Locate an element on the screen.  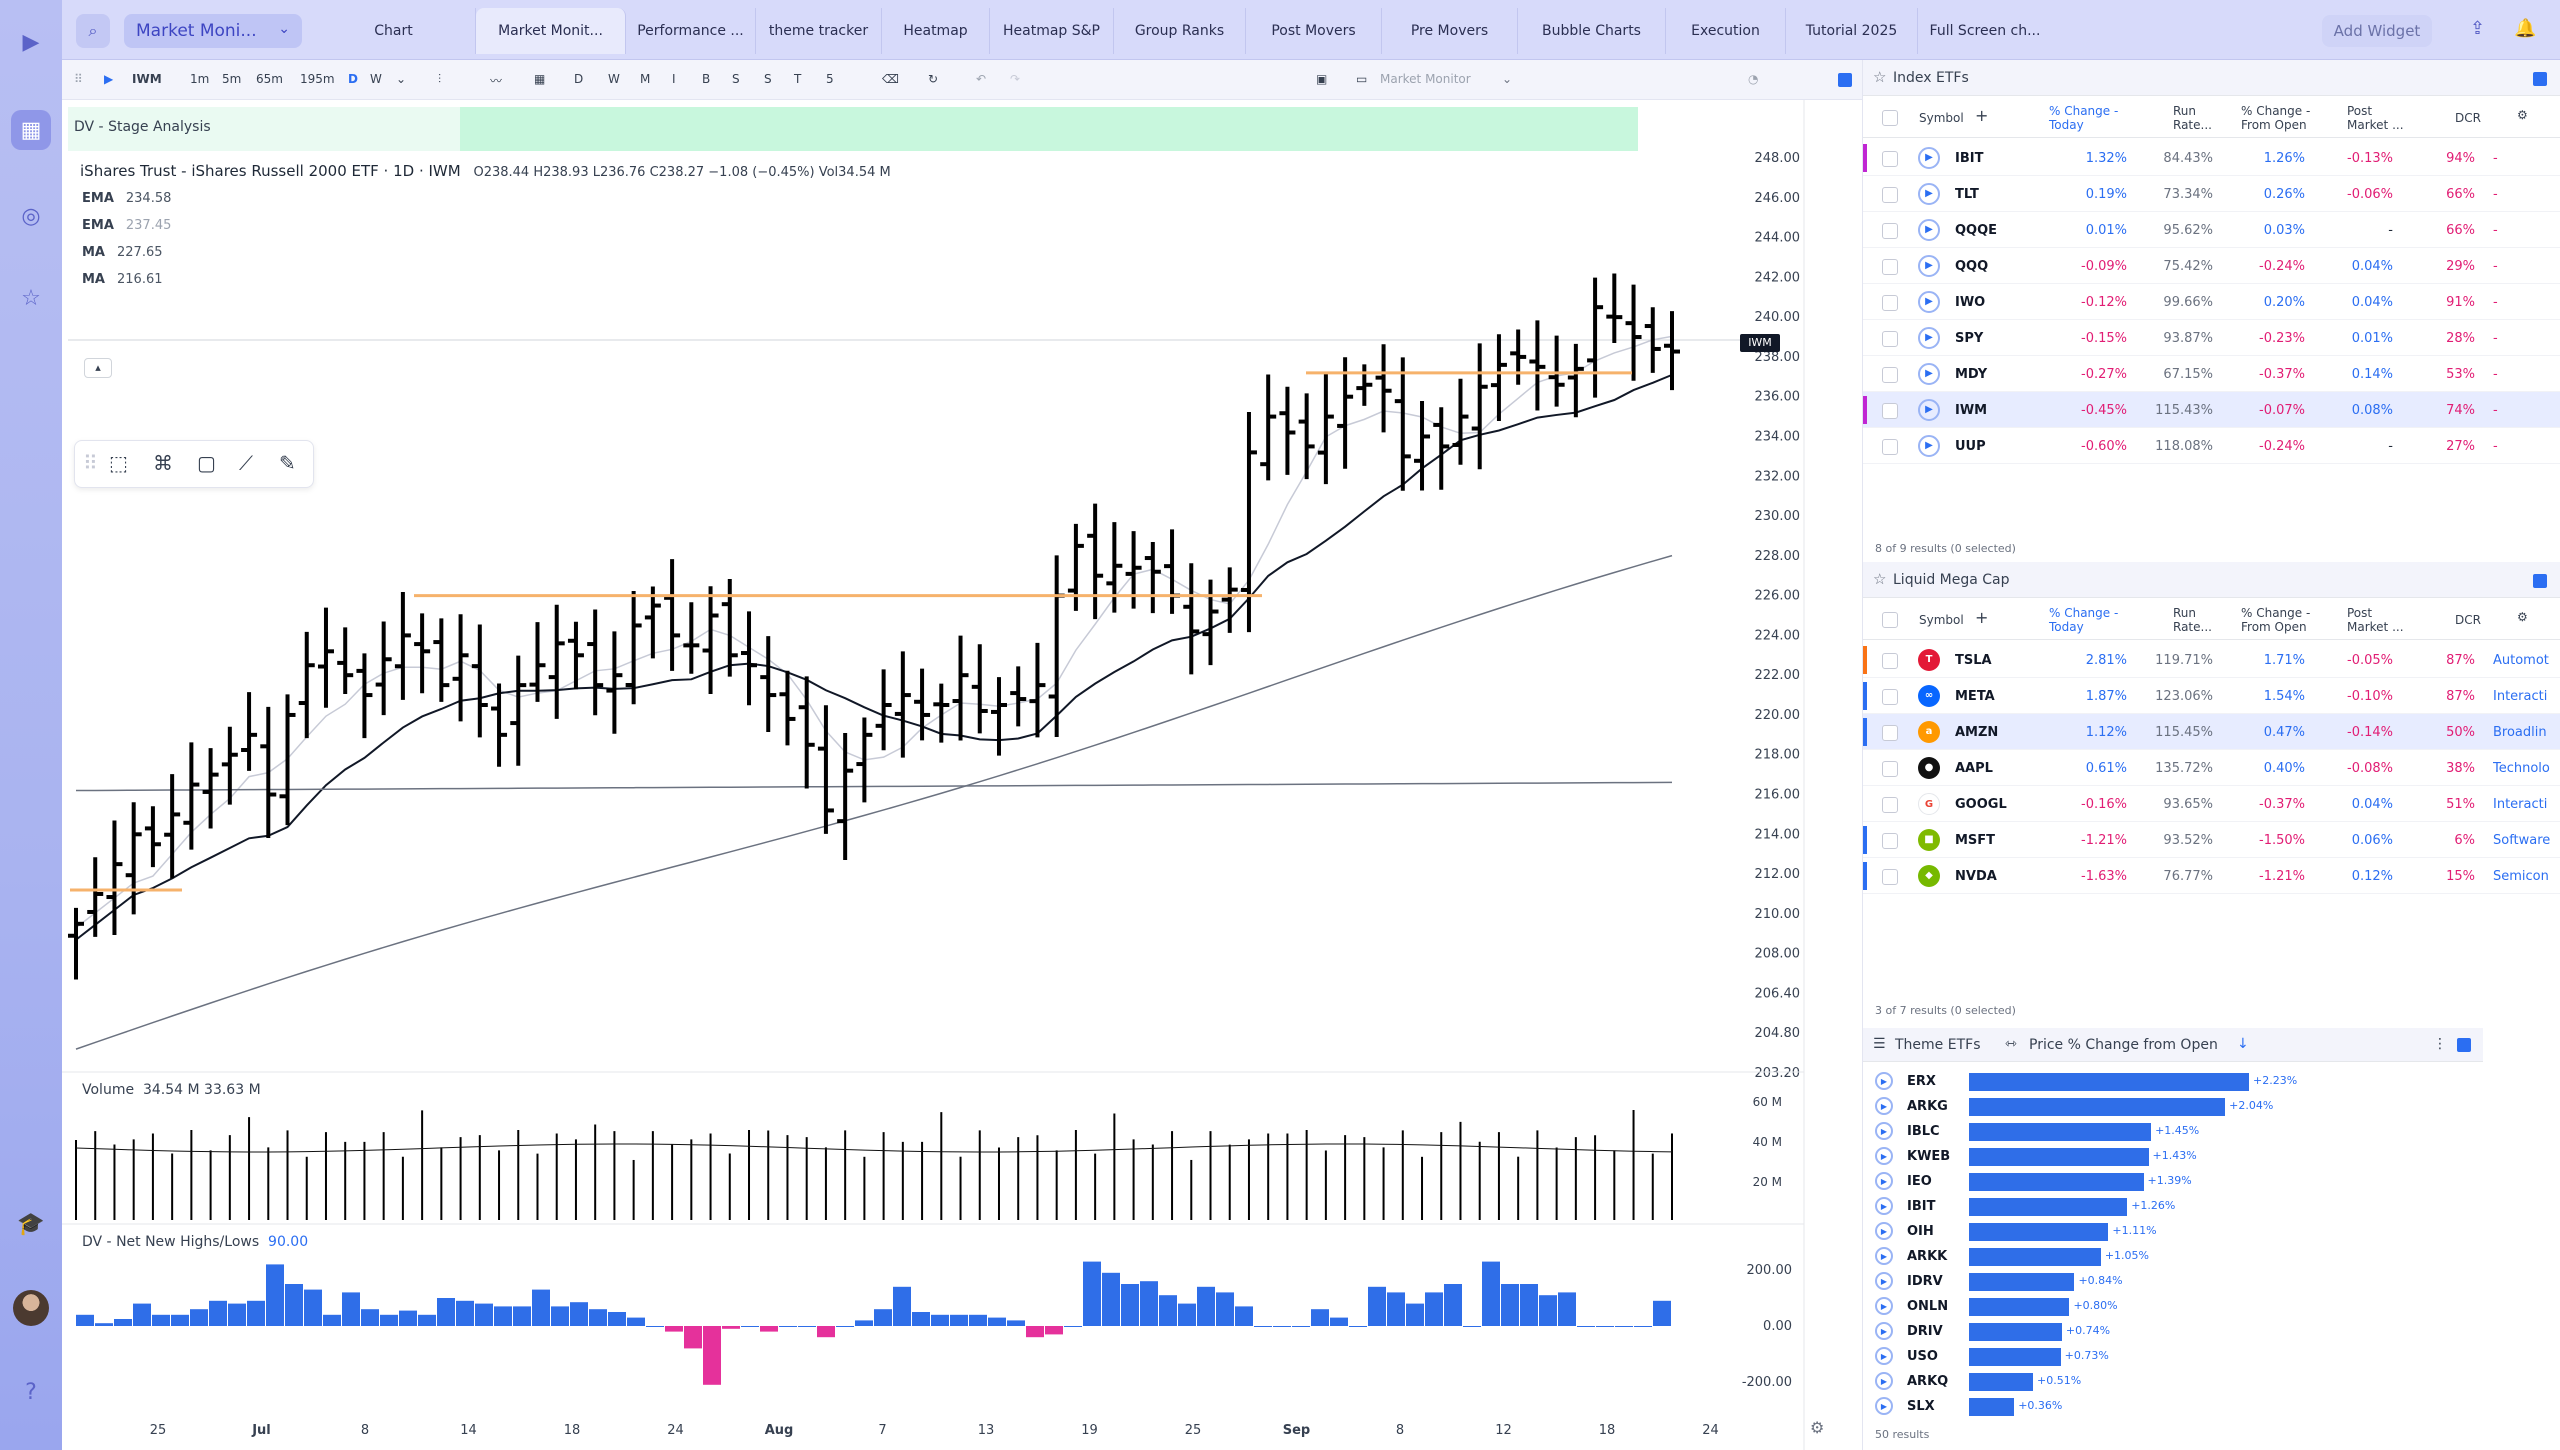
range-5: 5 is located at coordinates (830, 79).